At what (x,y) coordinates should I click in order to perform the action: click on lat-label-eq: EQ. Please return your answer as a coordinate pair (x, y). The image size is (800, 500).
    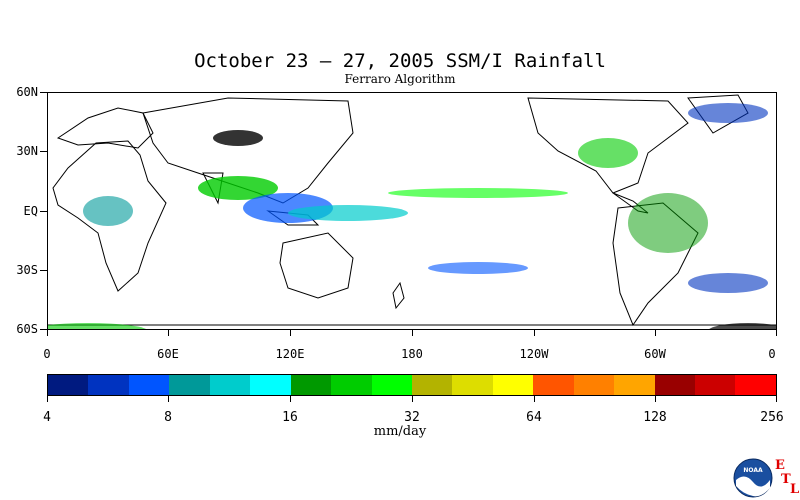
    Looking at the image, I should click on (30, 211).